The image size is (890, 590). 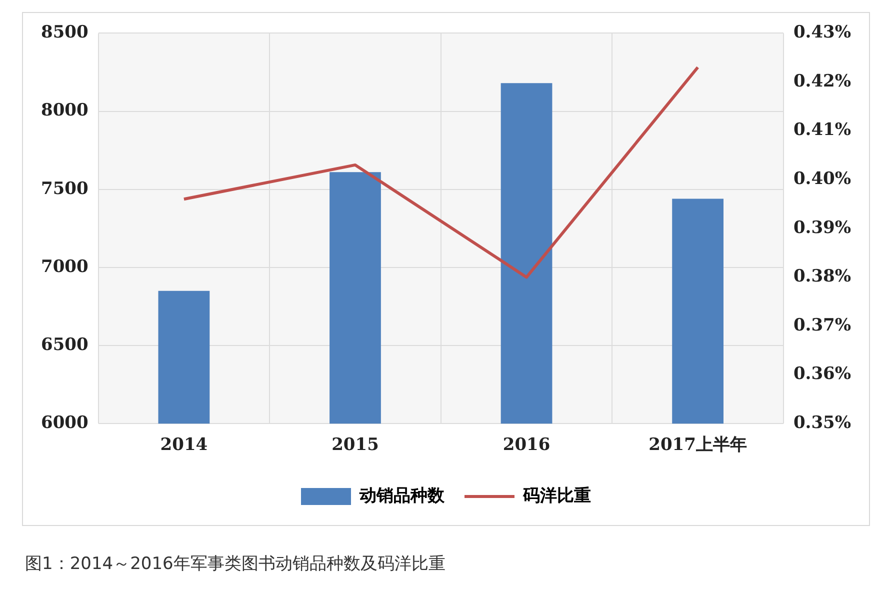 I want to click on y2-tick-label: 0.39%, so click(x=822, y=228).